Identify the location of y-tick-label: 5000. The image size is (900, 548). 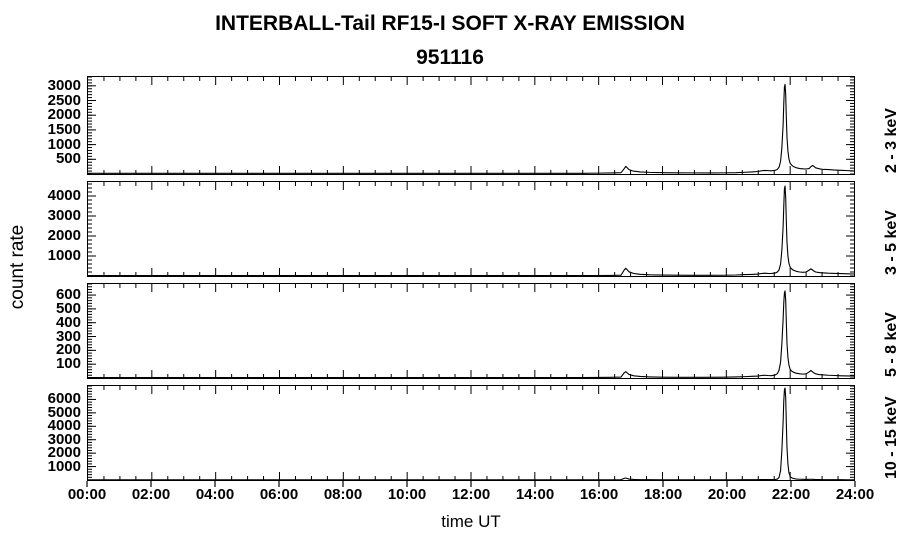
(64, 412).